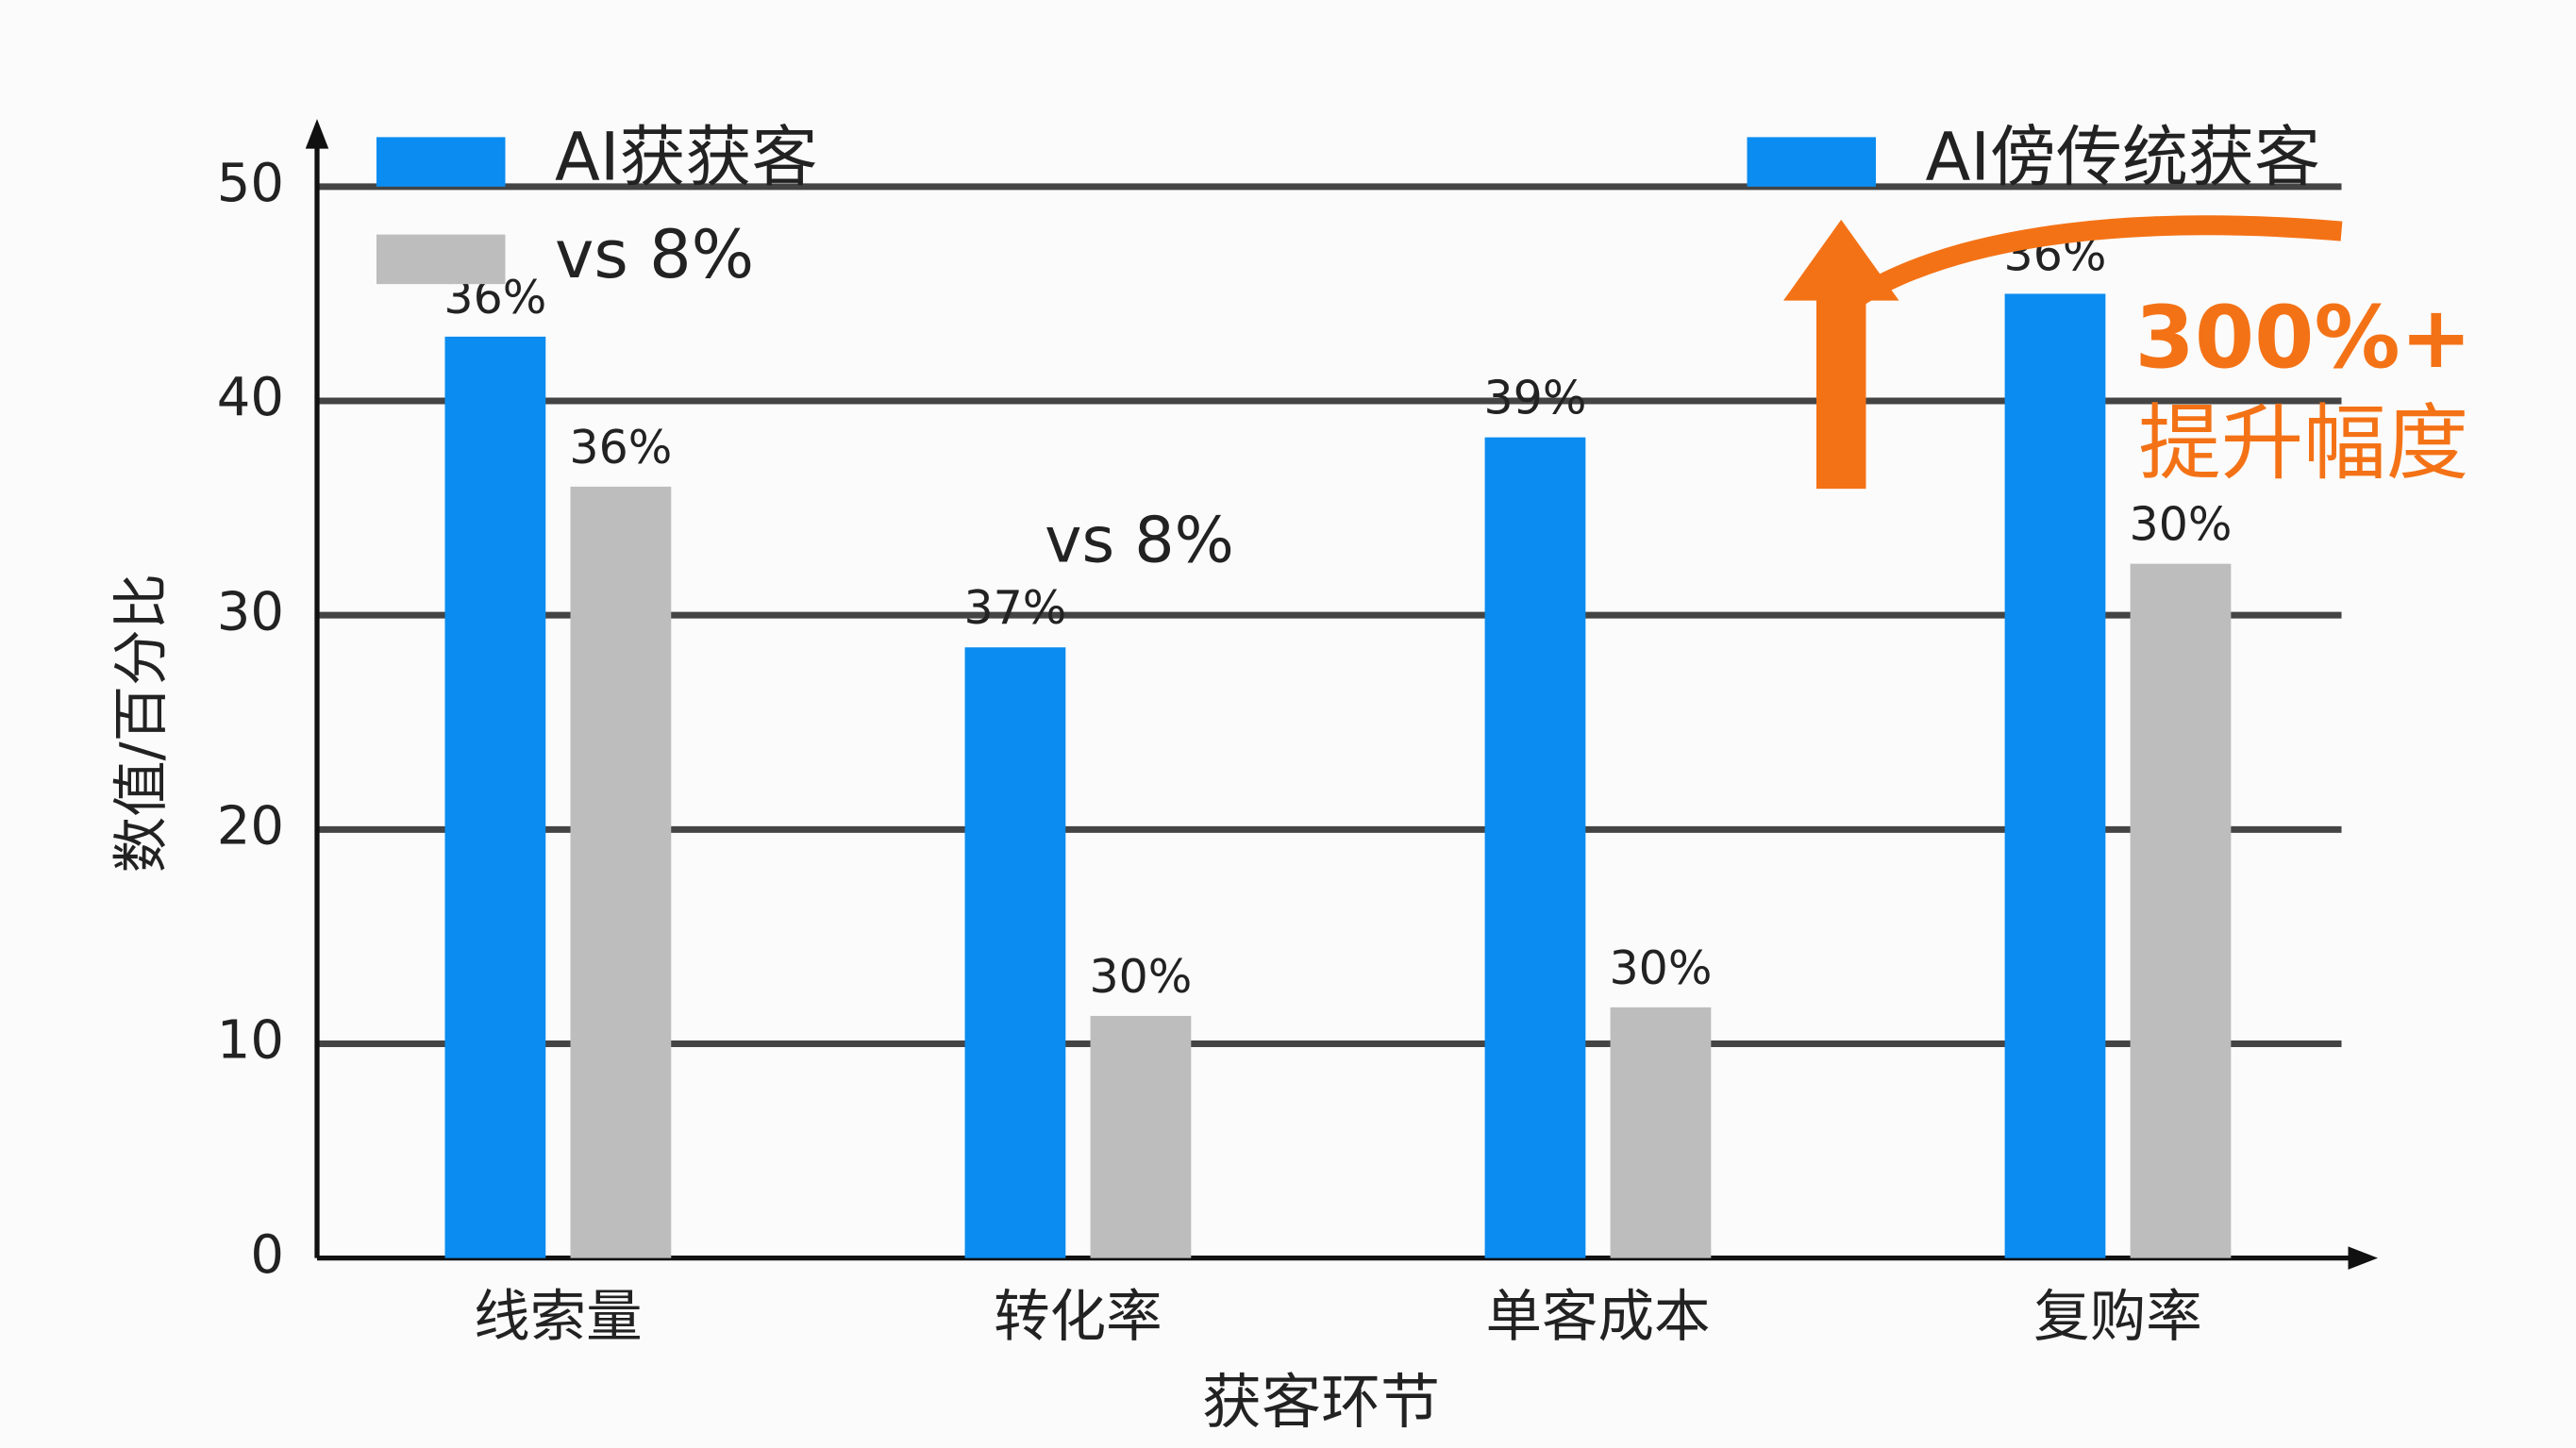 The width and height of the screenshot is (2576, 1448). Describe the element at coordinates (2303, 338) in the screenshot. I see `annotation: 300%+` at that location.